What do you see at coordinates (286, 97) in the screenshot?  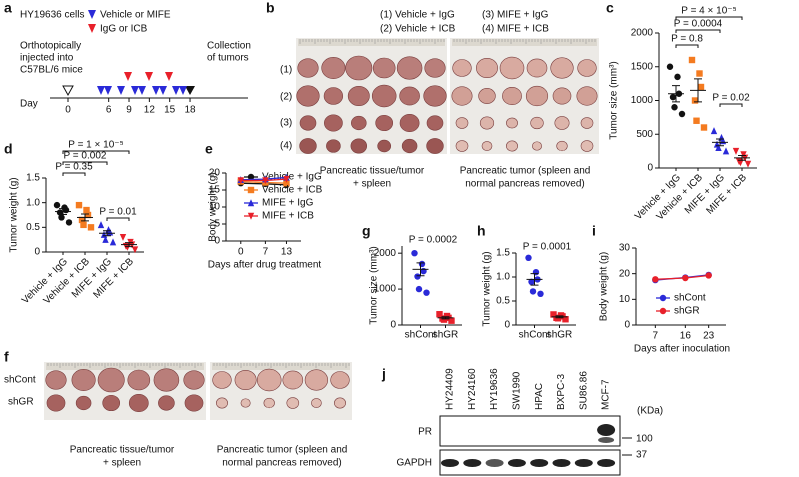 I see `row-label: (2)` at bounding box center [286, 97].